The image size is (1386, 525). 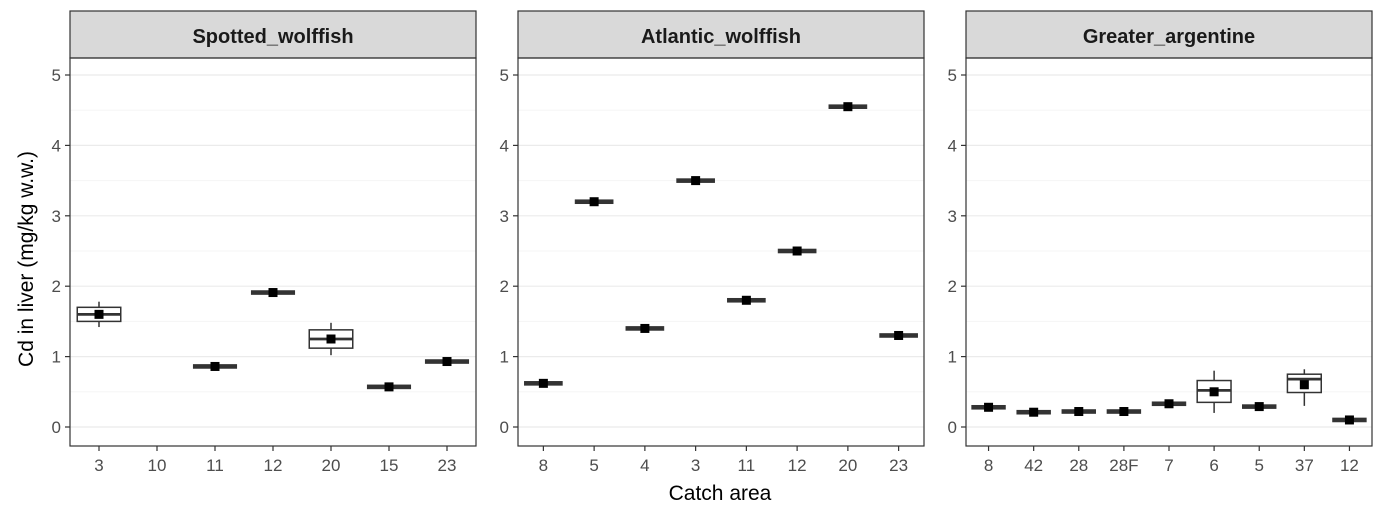 I want to click on x-tick-label: 7, so click(x=1168, y=465).